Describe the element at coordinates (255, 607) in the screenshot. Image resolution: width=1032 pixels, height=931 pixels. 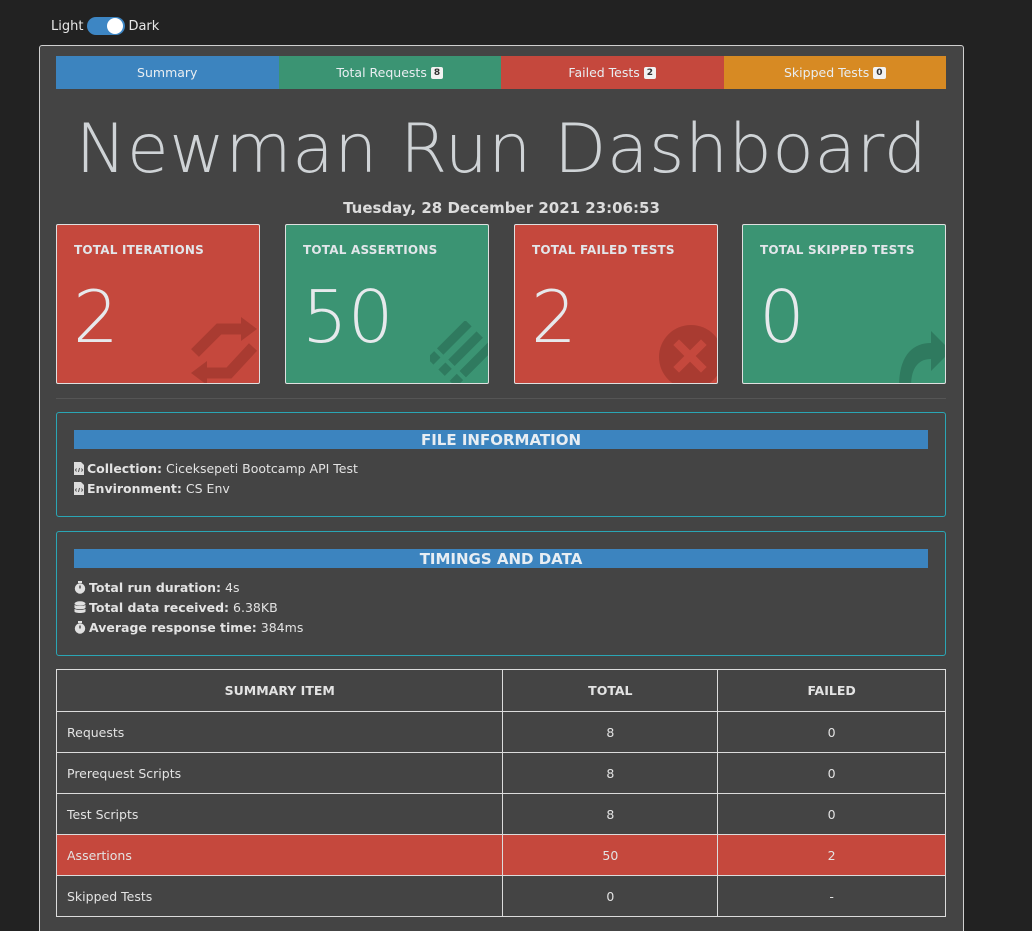
I see `data-received-value: 6.38KB` at that location.